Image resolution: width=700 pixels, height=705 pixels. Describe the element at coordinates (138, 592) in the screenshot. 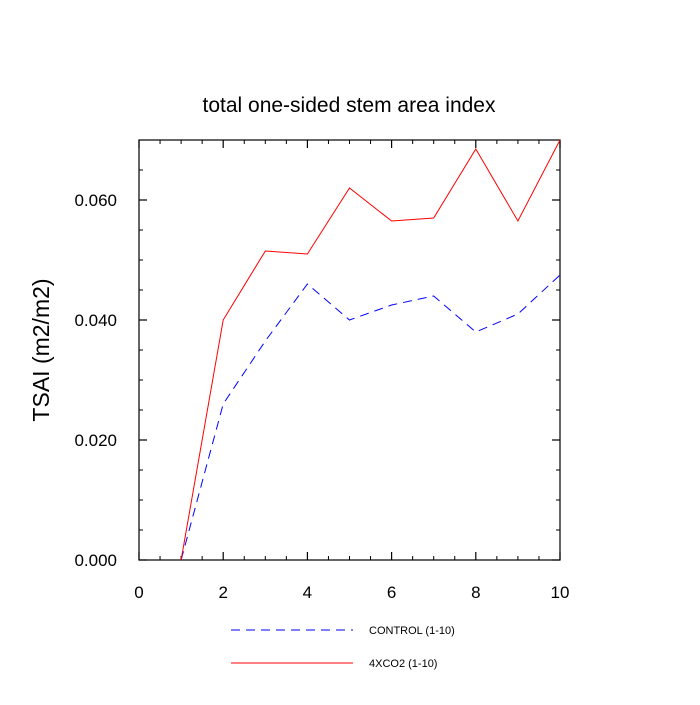

I see `x-tick-label: 0` at that location.